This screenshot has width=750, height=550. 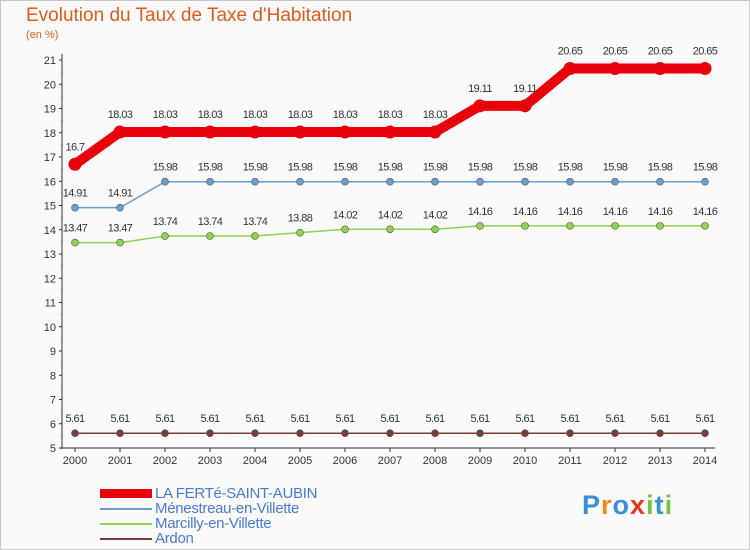 I want to click on proxiti-logo: Proxiti, so click(x=627, y=505).